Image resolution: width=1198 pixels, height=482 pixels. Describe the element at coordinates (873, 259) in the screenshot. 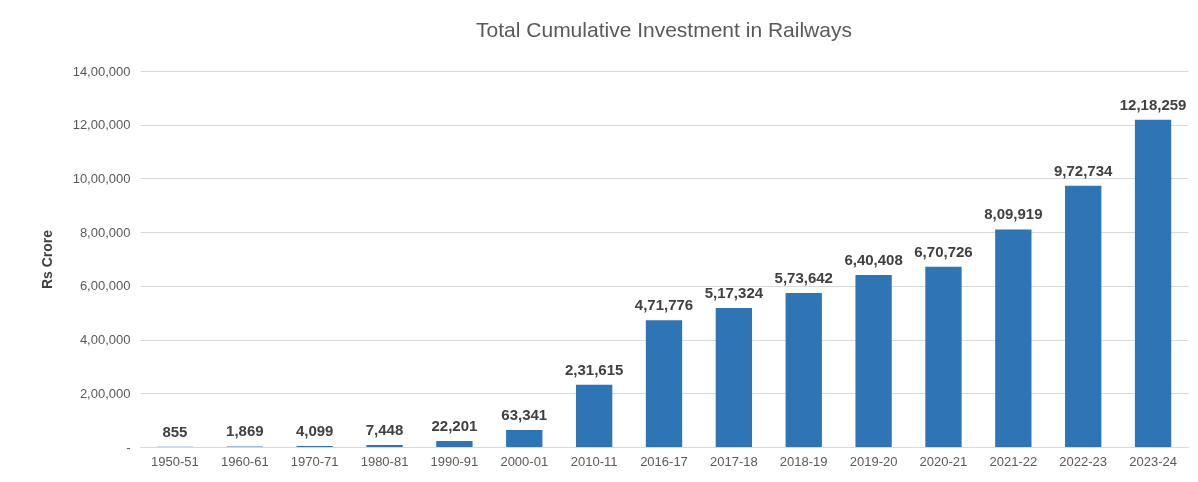

I see `data-label: 6,40,408` at that location.